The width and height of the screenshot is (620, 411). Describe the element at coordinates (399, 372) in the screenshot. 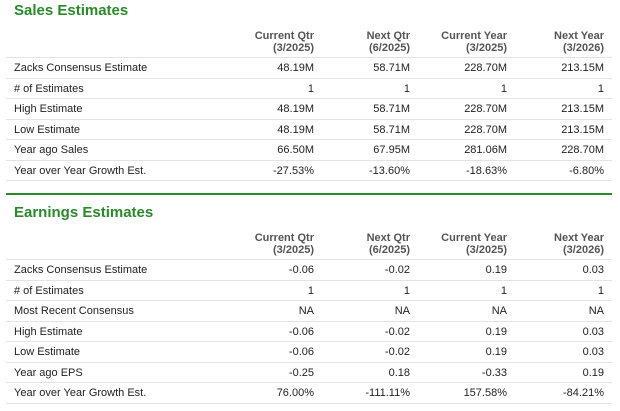

I see `cell-value: 0.18` at that location.